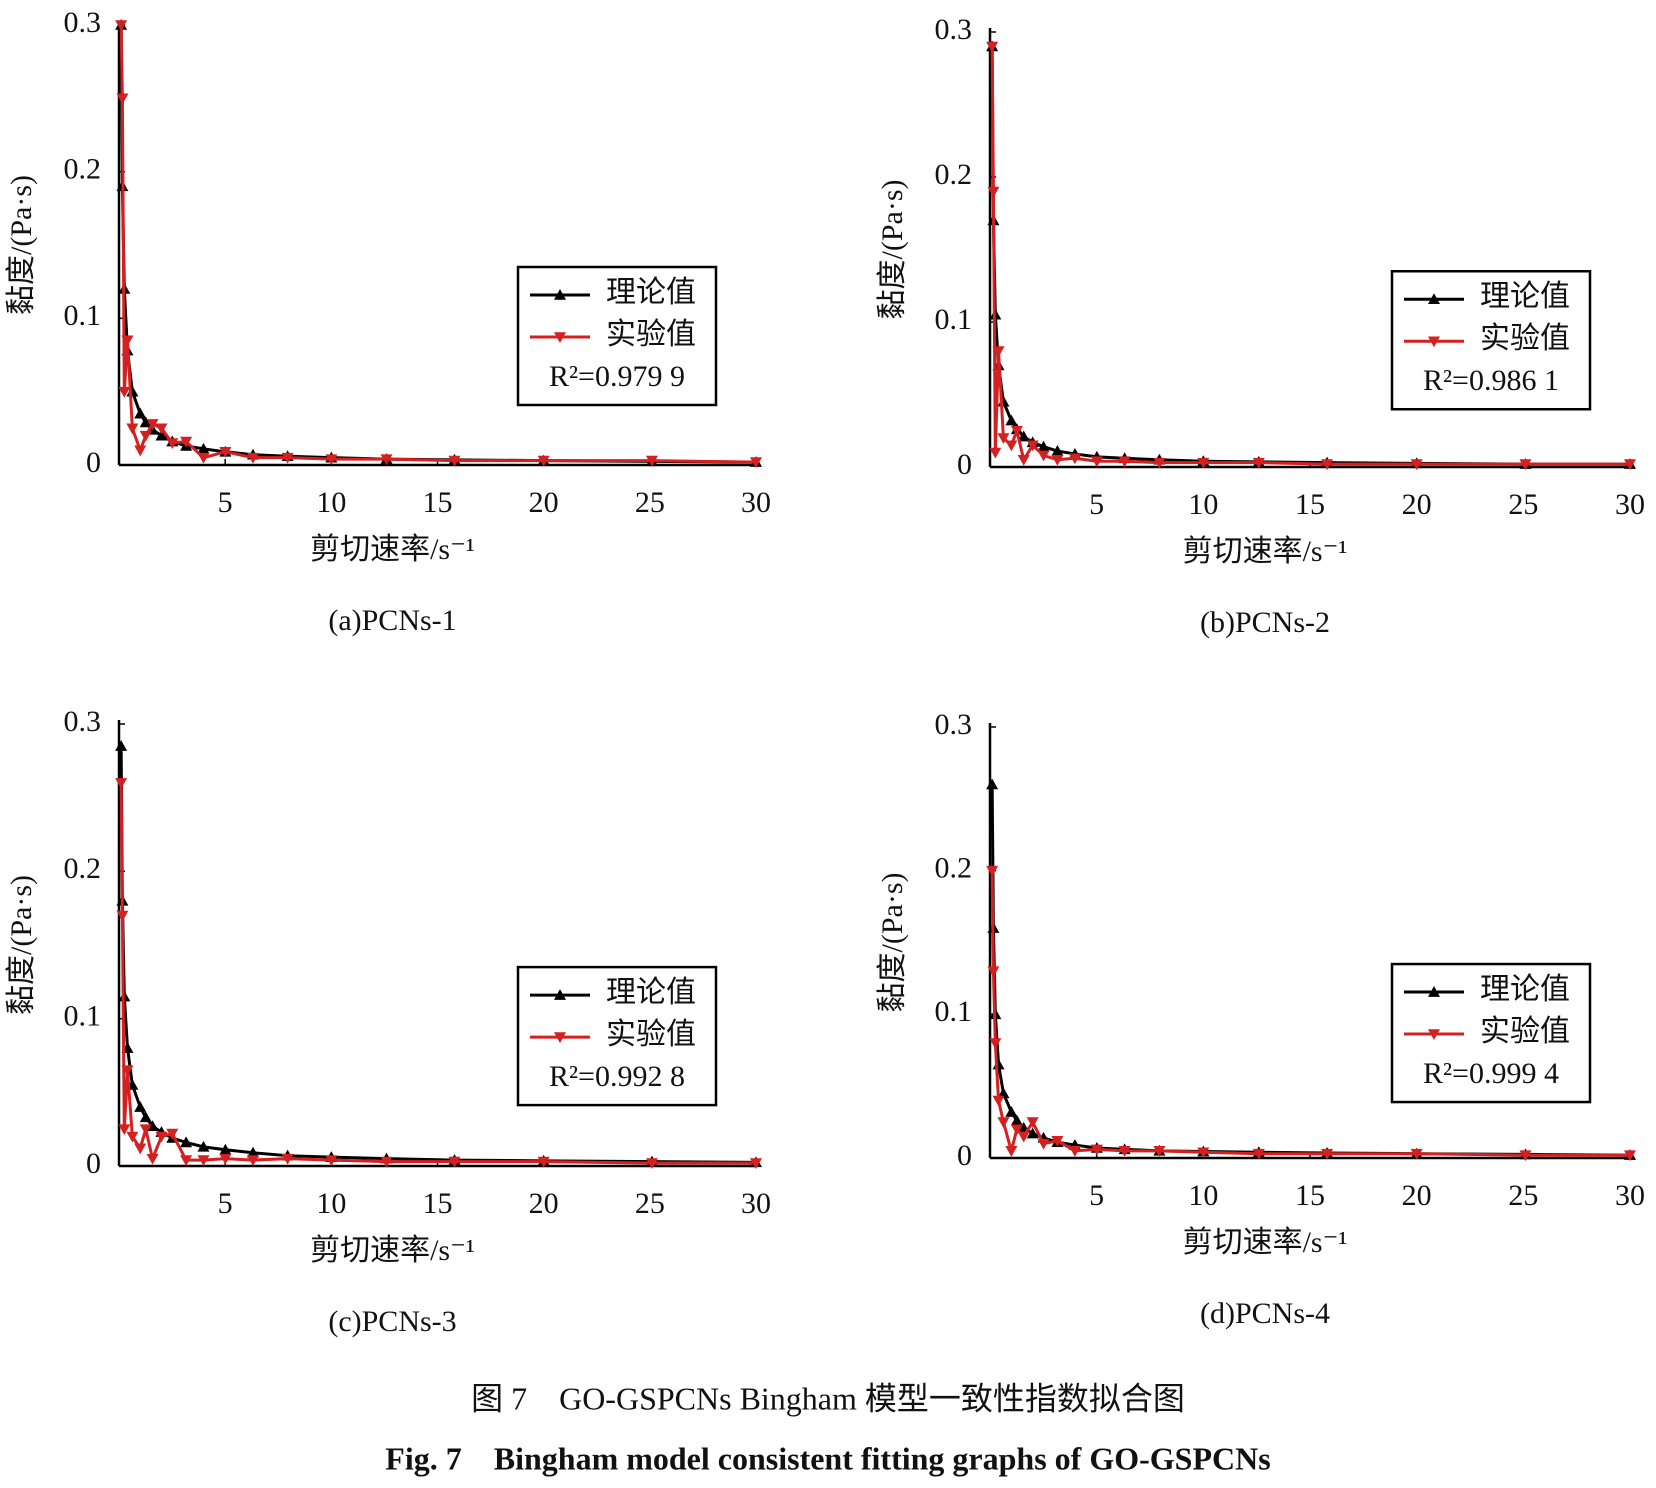  I want to click on annotation: R²=0.979 9, so click(617, 376).